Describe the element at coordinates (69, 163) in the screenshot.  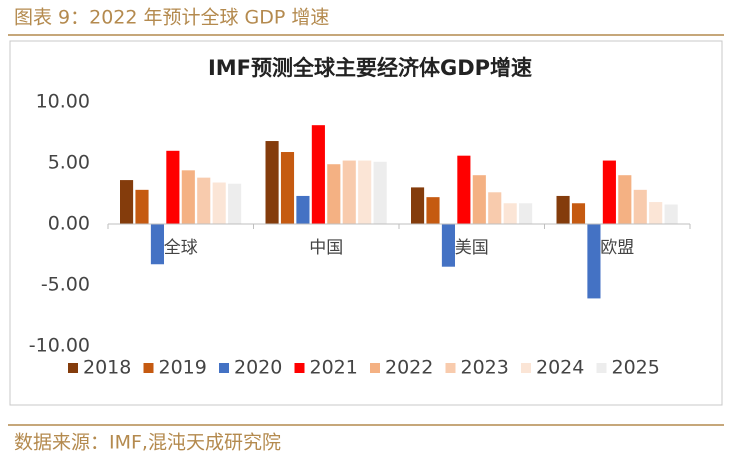
I see `y-tick-label: 5.00` at that location.